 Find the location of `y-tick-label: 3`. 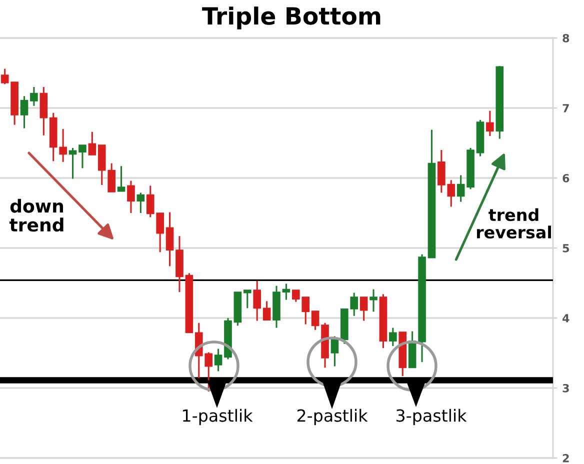

y-tick-label: 3 is located at coordinates (565, 388).